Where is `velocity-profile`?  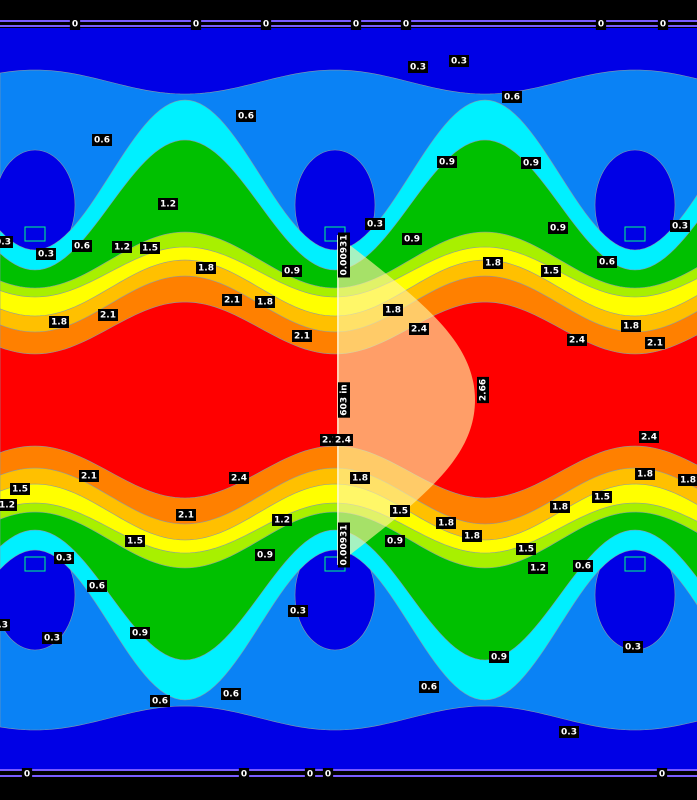
velocity-profile is located at coordinates (406, 400).